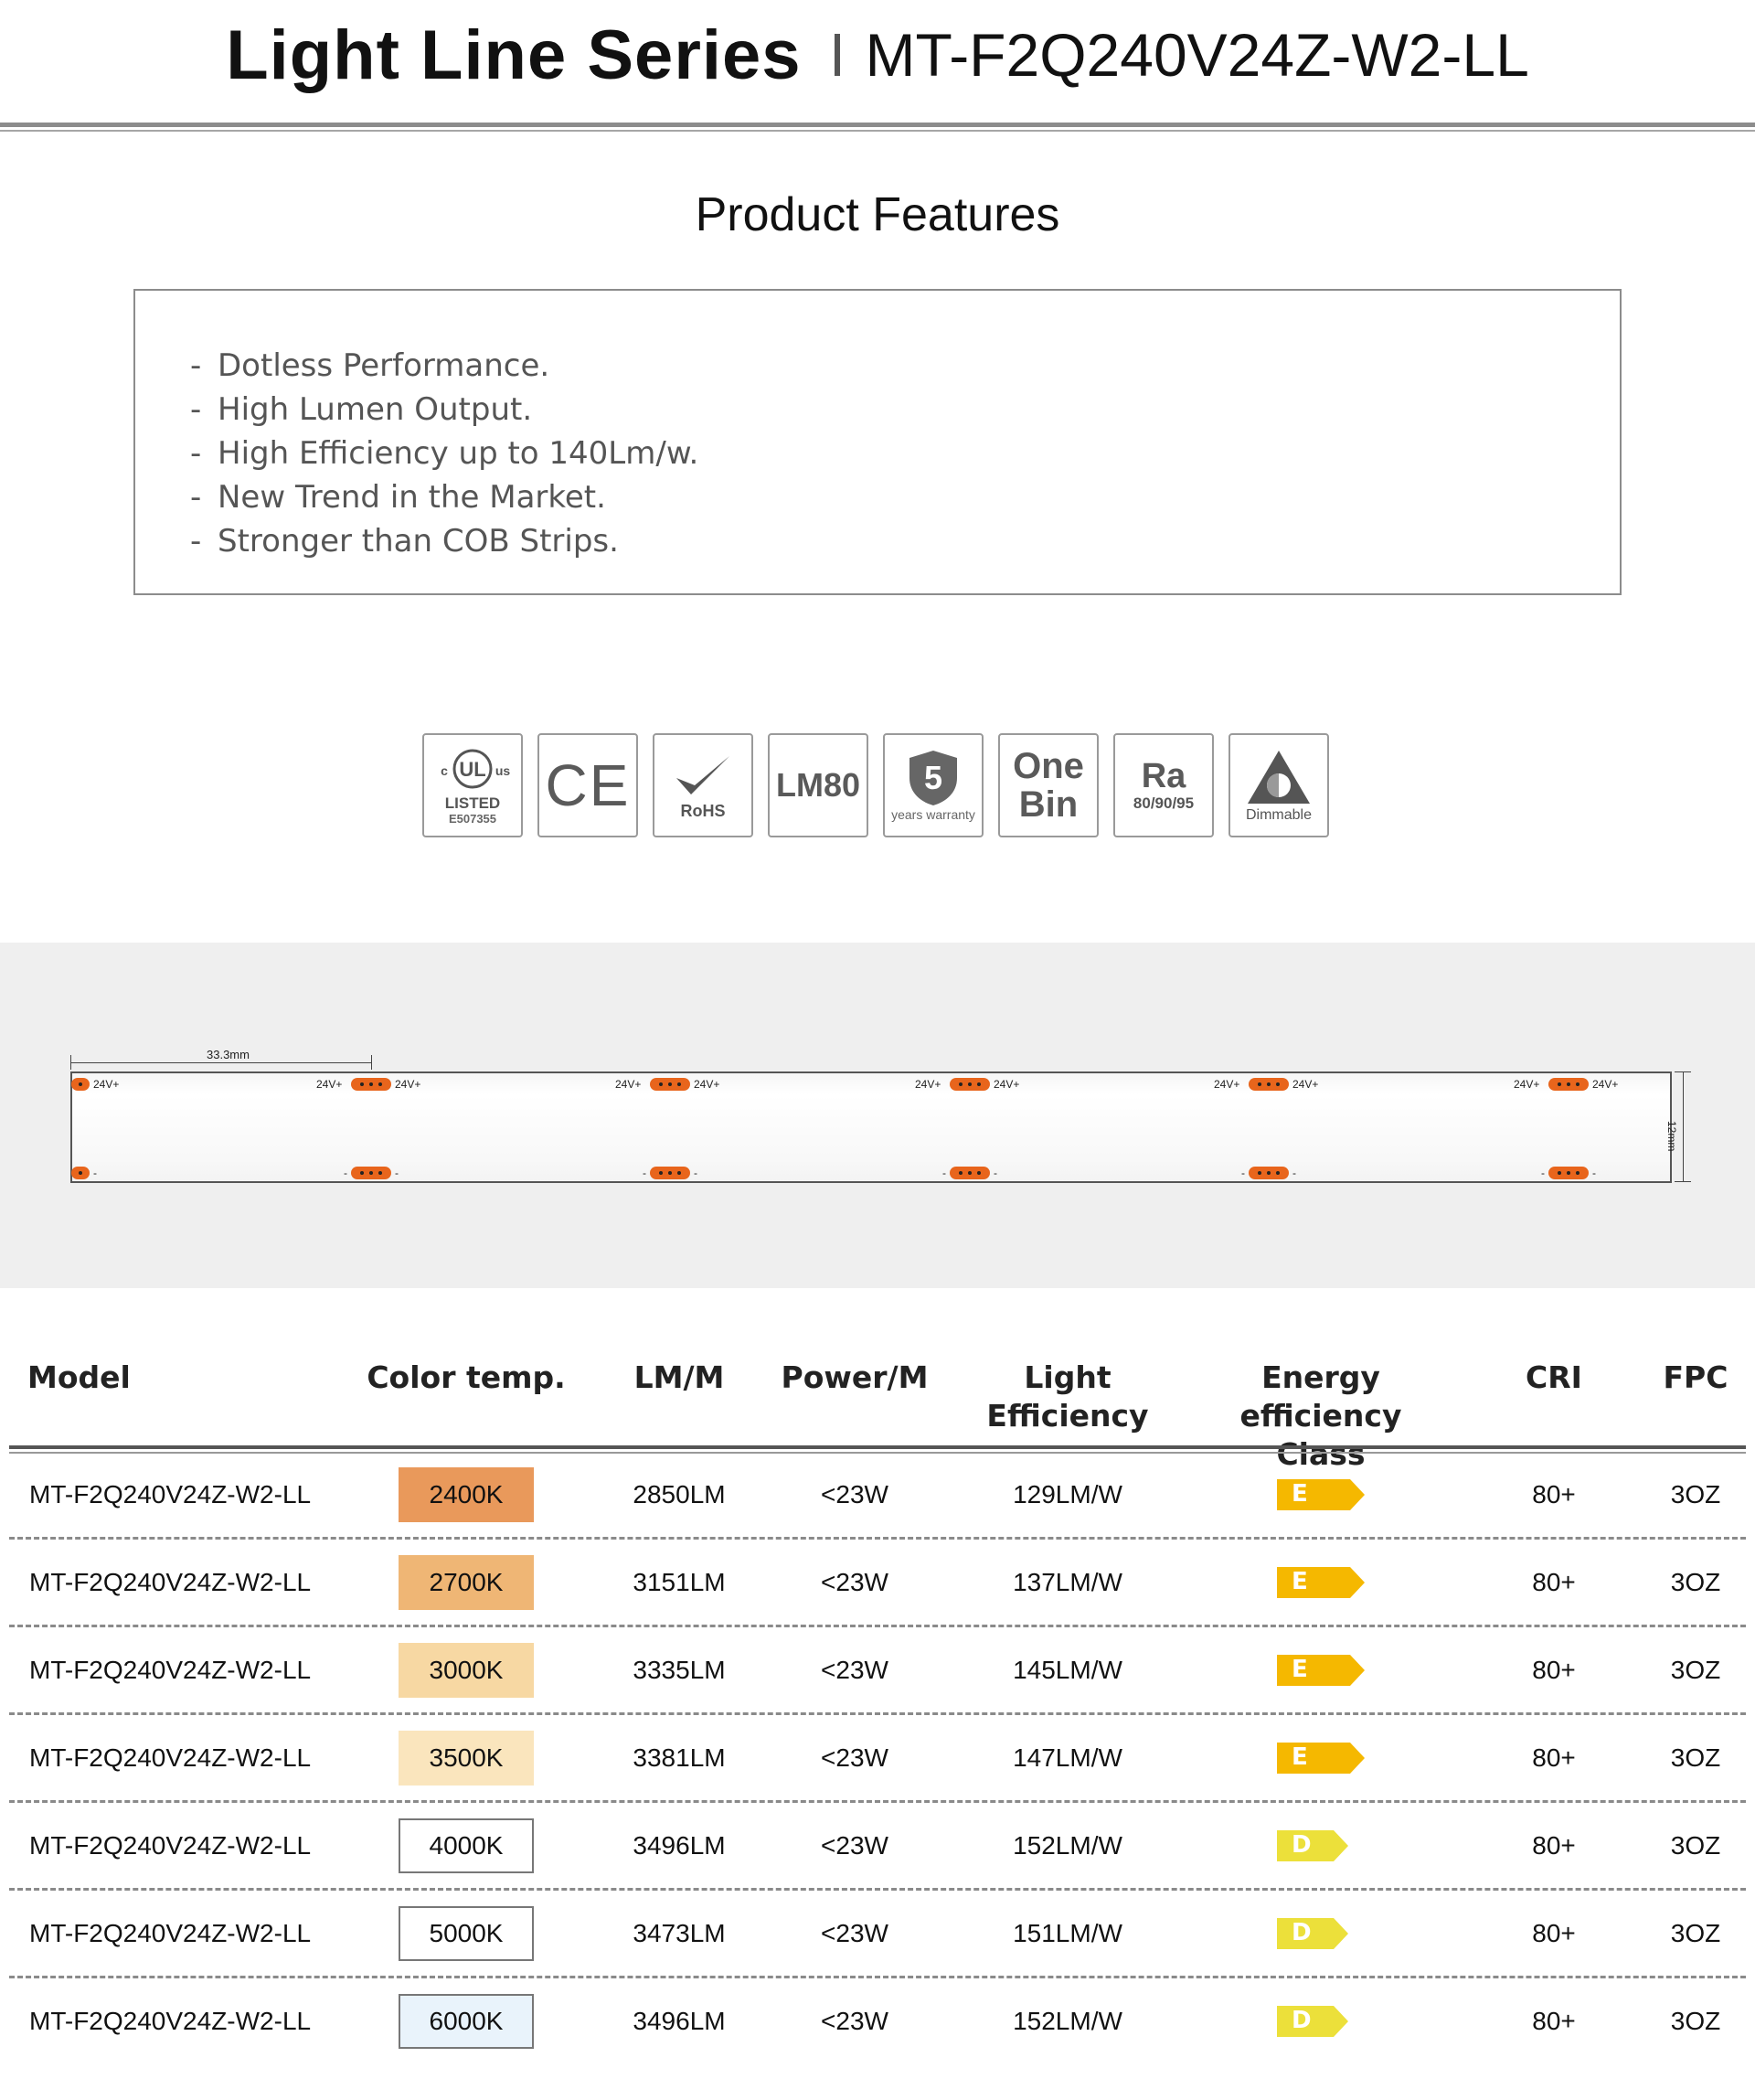 The height and width of the screenshot is (2100, 1755). What do you see at coordinates (1068, 1582) in the screenshot?
I see `cell-efficiency: 137LM/W` at bounding box center [1068, 1582].